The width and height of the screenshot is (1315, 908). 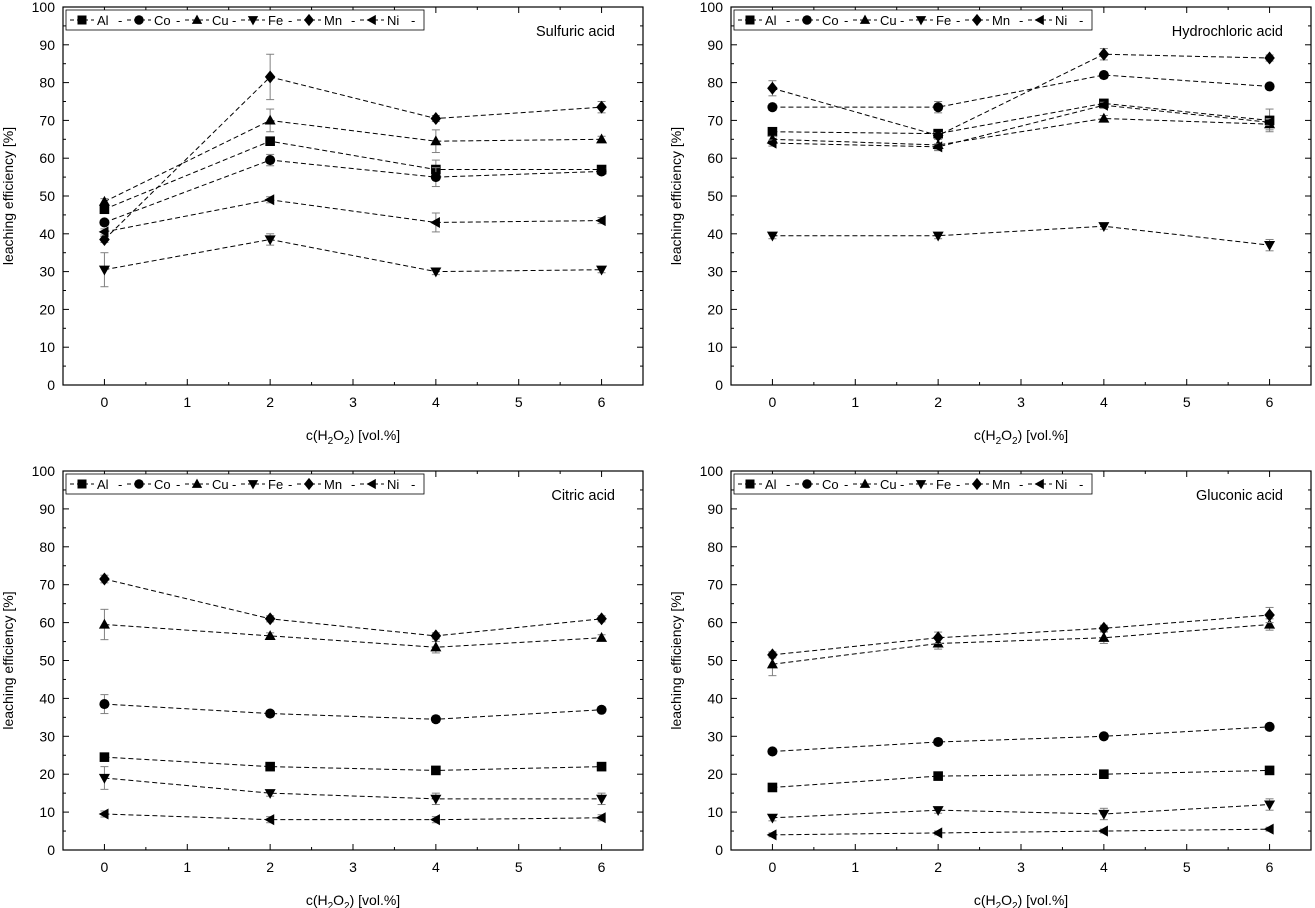 I want to click on series-line-fe, so click(x=1021, y=811).